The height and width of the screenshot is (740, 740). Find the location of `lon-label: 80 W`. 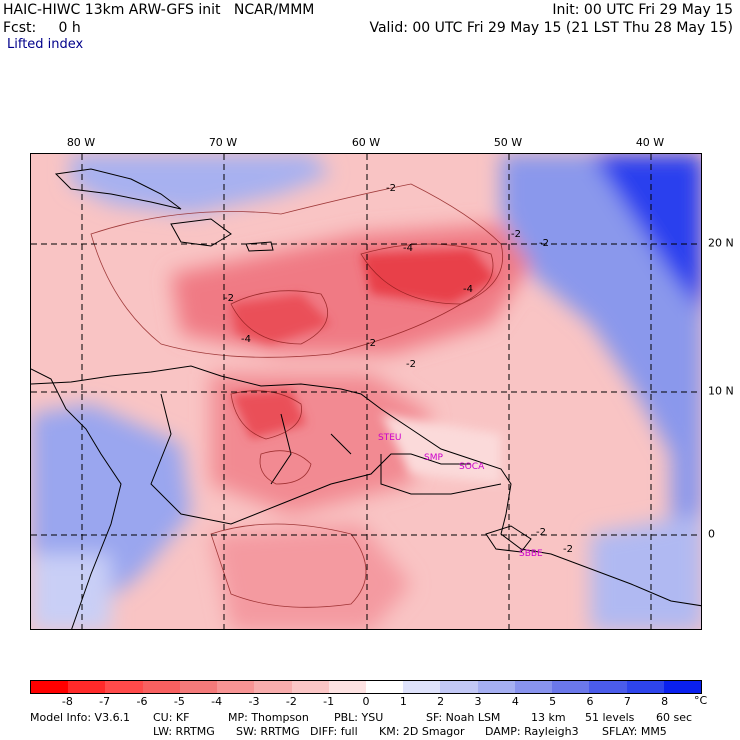

lon-label: 80 W is located at coordinates (81, 142).